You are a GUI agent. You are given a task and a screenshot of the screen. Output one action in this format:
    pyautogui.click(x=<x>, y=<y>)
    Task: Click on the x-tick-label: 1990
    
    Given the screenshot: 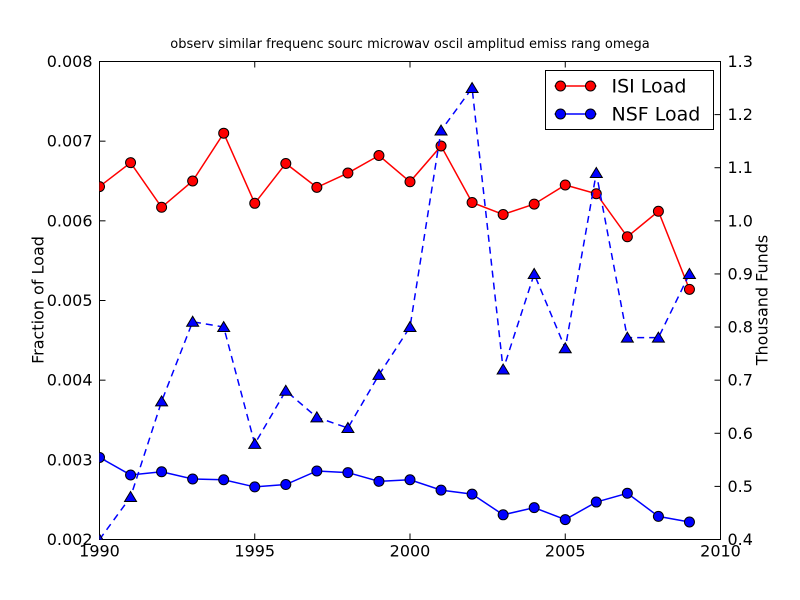 What is the action you would take?
    pyautogui.click(x=99, y=551)
    